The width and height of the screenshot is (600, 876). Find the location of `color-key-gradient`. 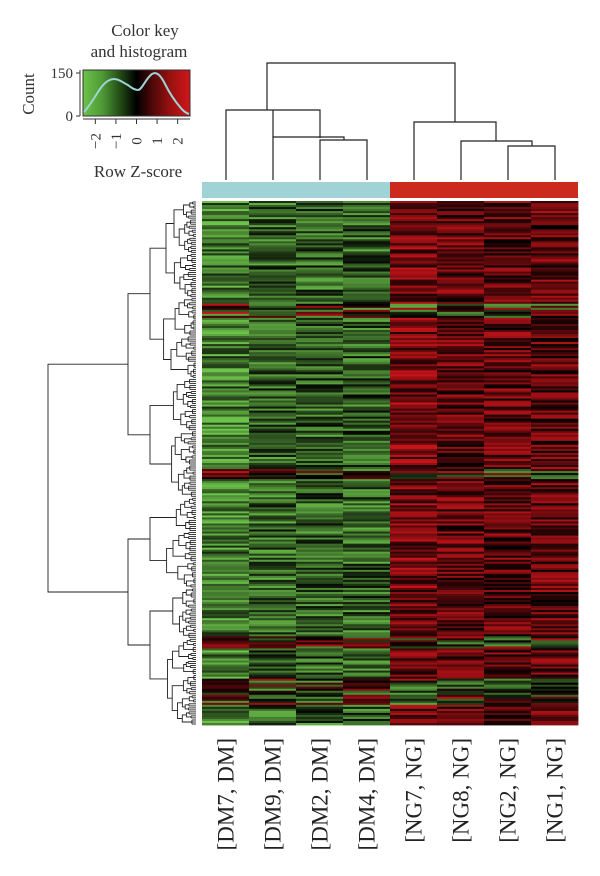

color-key-gradient is located at coordinates (136, 93).